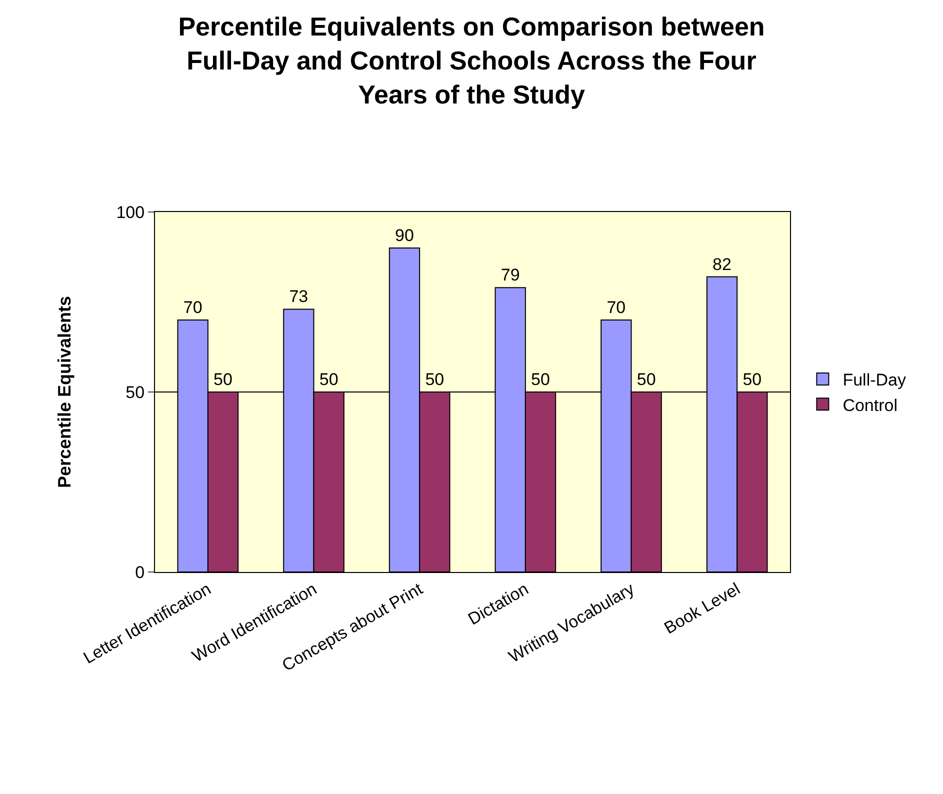 The width and height of the screenshot is (943, 794). Describe the element at coordinates (510, 275) in the screenshot. I see `data-label: 79` at that location.